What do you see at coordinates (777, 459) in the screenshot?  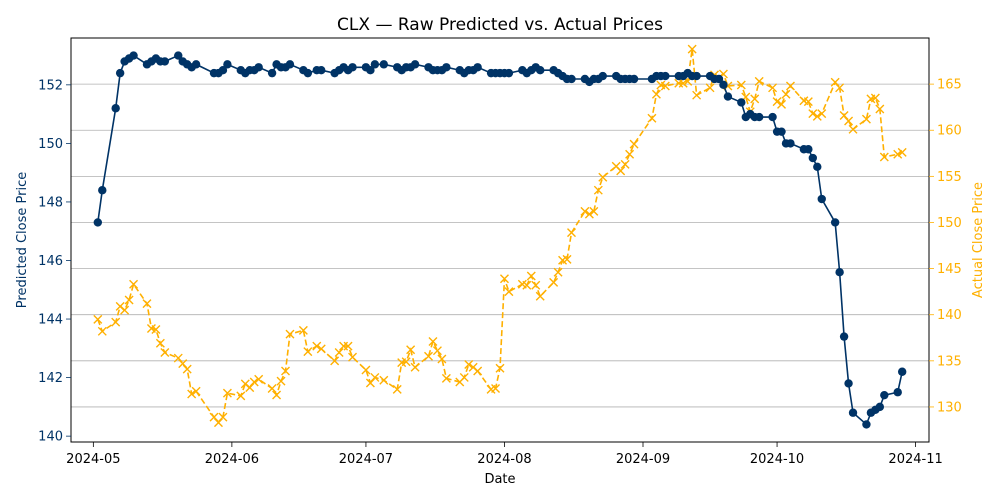 I see `x-tick-label: 2024-10` at bounding box center [777, 459].